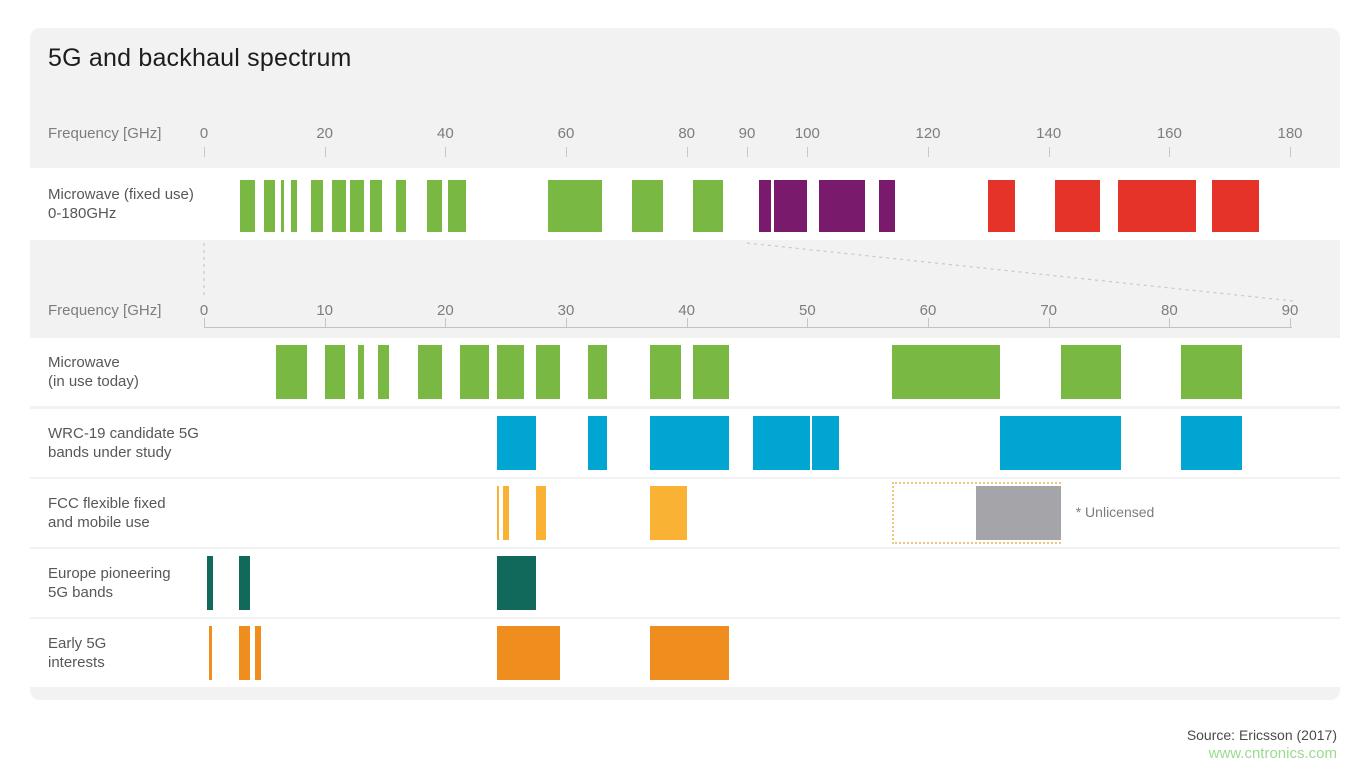 This screenshot has height=770, width=1369. Describe the element at coordinates (93, 372) in the screenshot. I see `row-label: Microwave (in use today)` at that location.